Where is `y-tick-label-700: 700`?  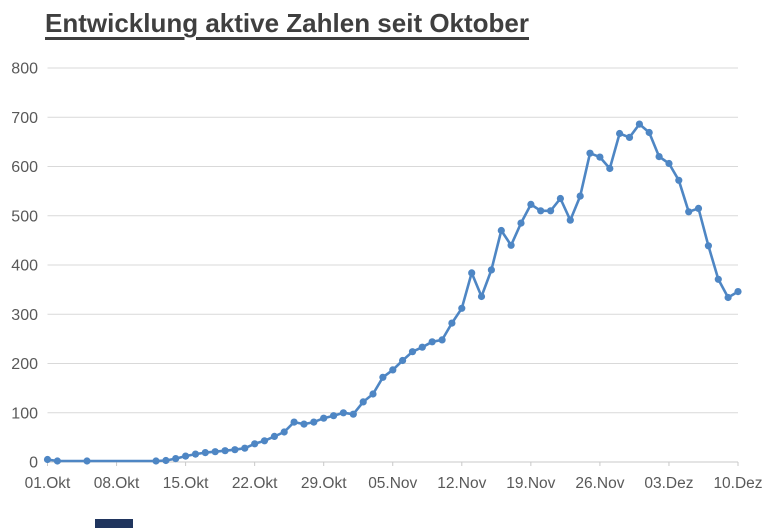
y-tick-label-700: 700 is located at coordinates (24, 118).